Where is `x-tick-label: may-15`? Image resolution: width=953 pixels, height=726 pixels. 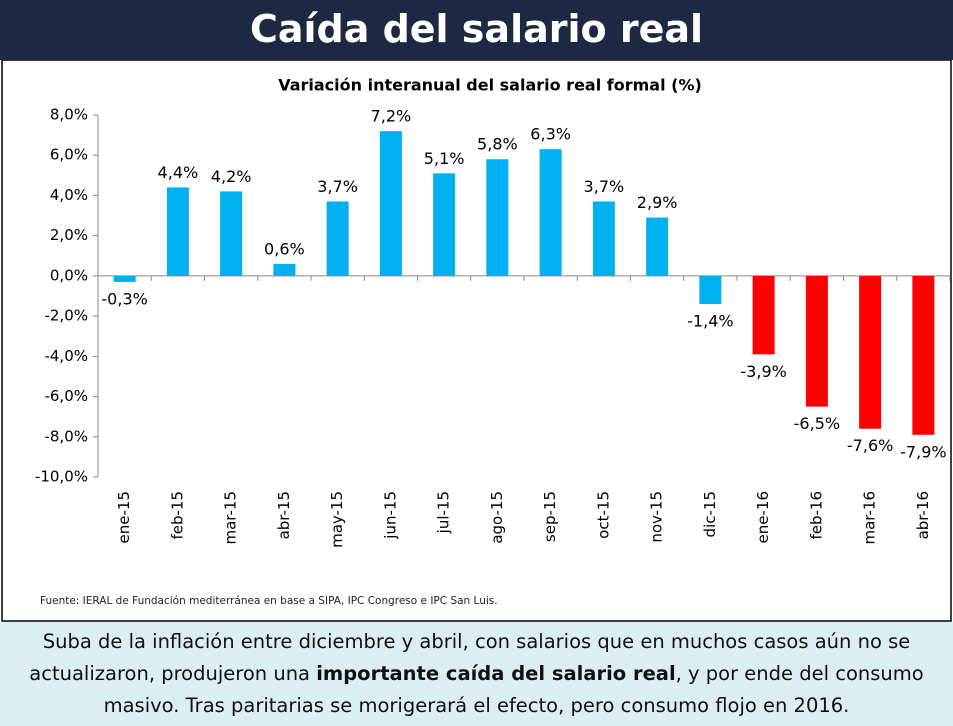 x-tick-label: may-15 is located at coordinates (337, 519).